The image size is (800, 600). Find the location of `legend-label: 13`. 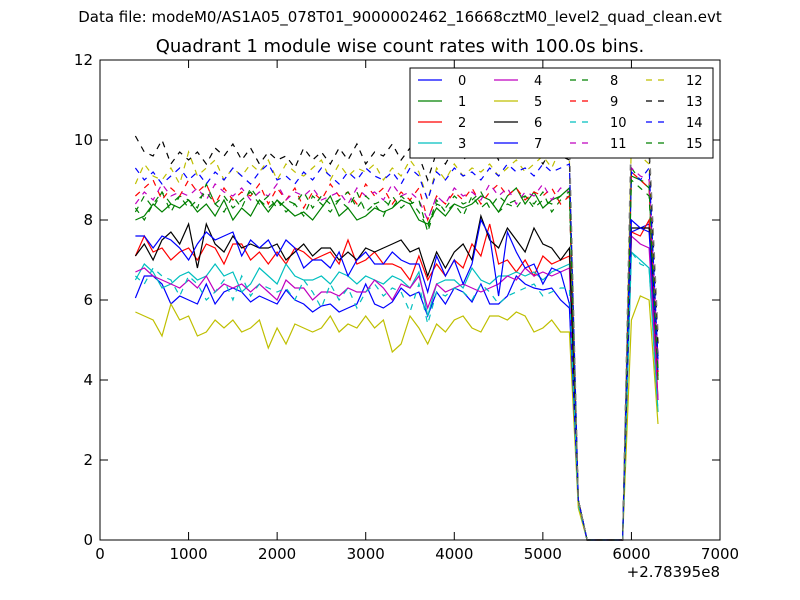

legend-label: 13 is located at coordinates (694, 102).